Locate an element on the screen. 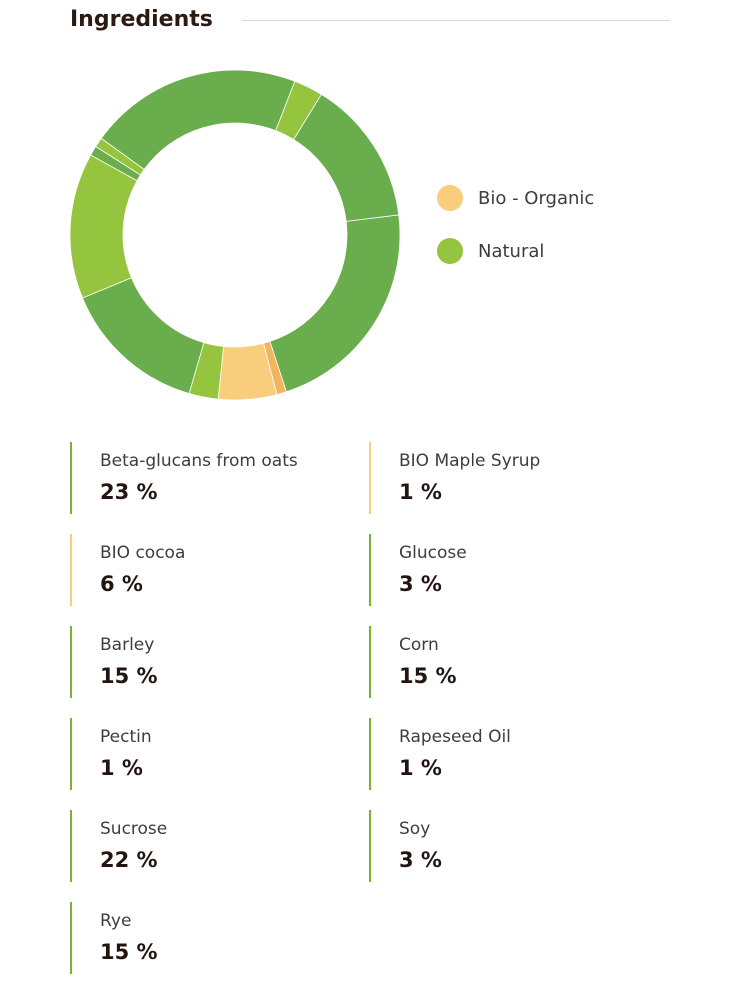  legend-swatch-natural is located at coordinates (450, 251).